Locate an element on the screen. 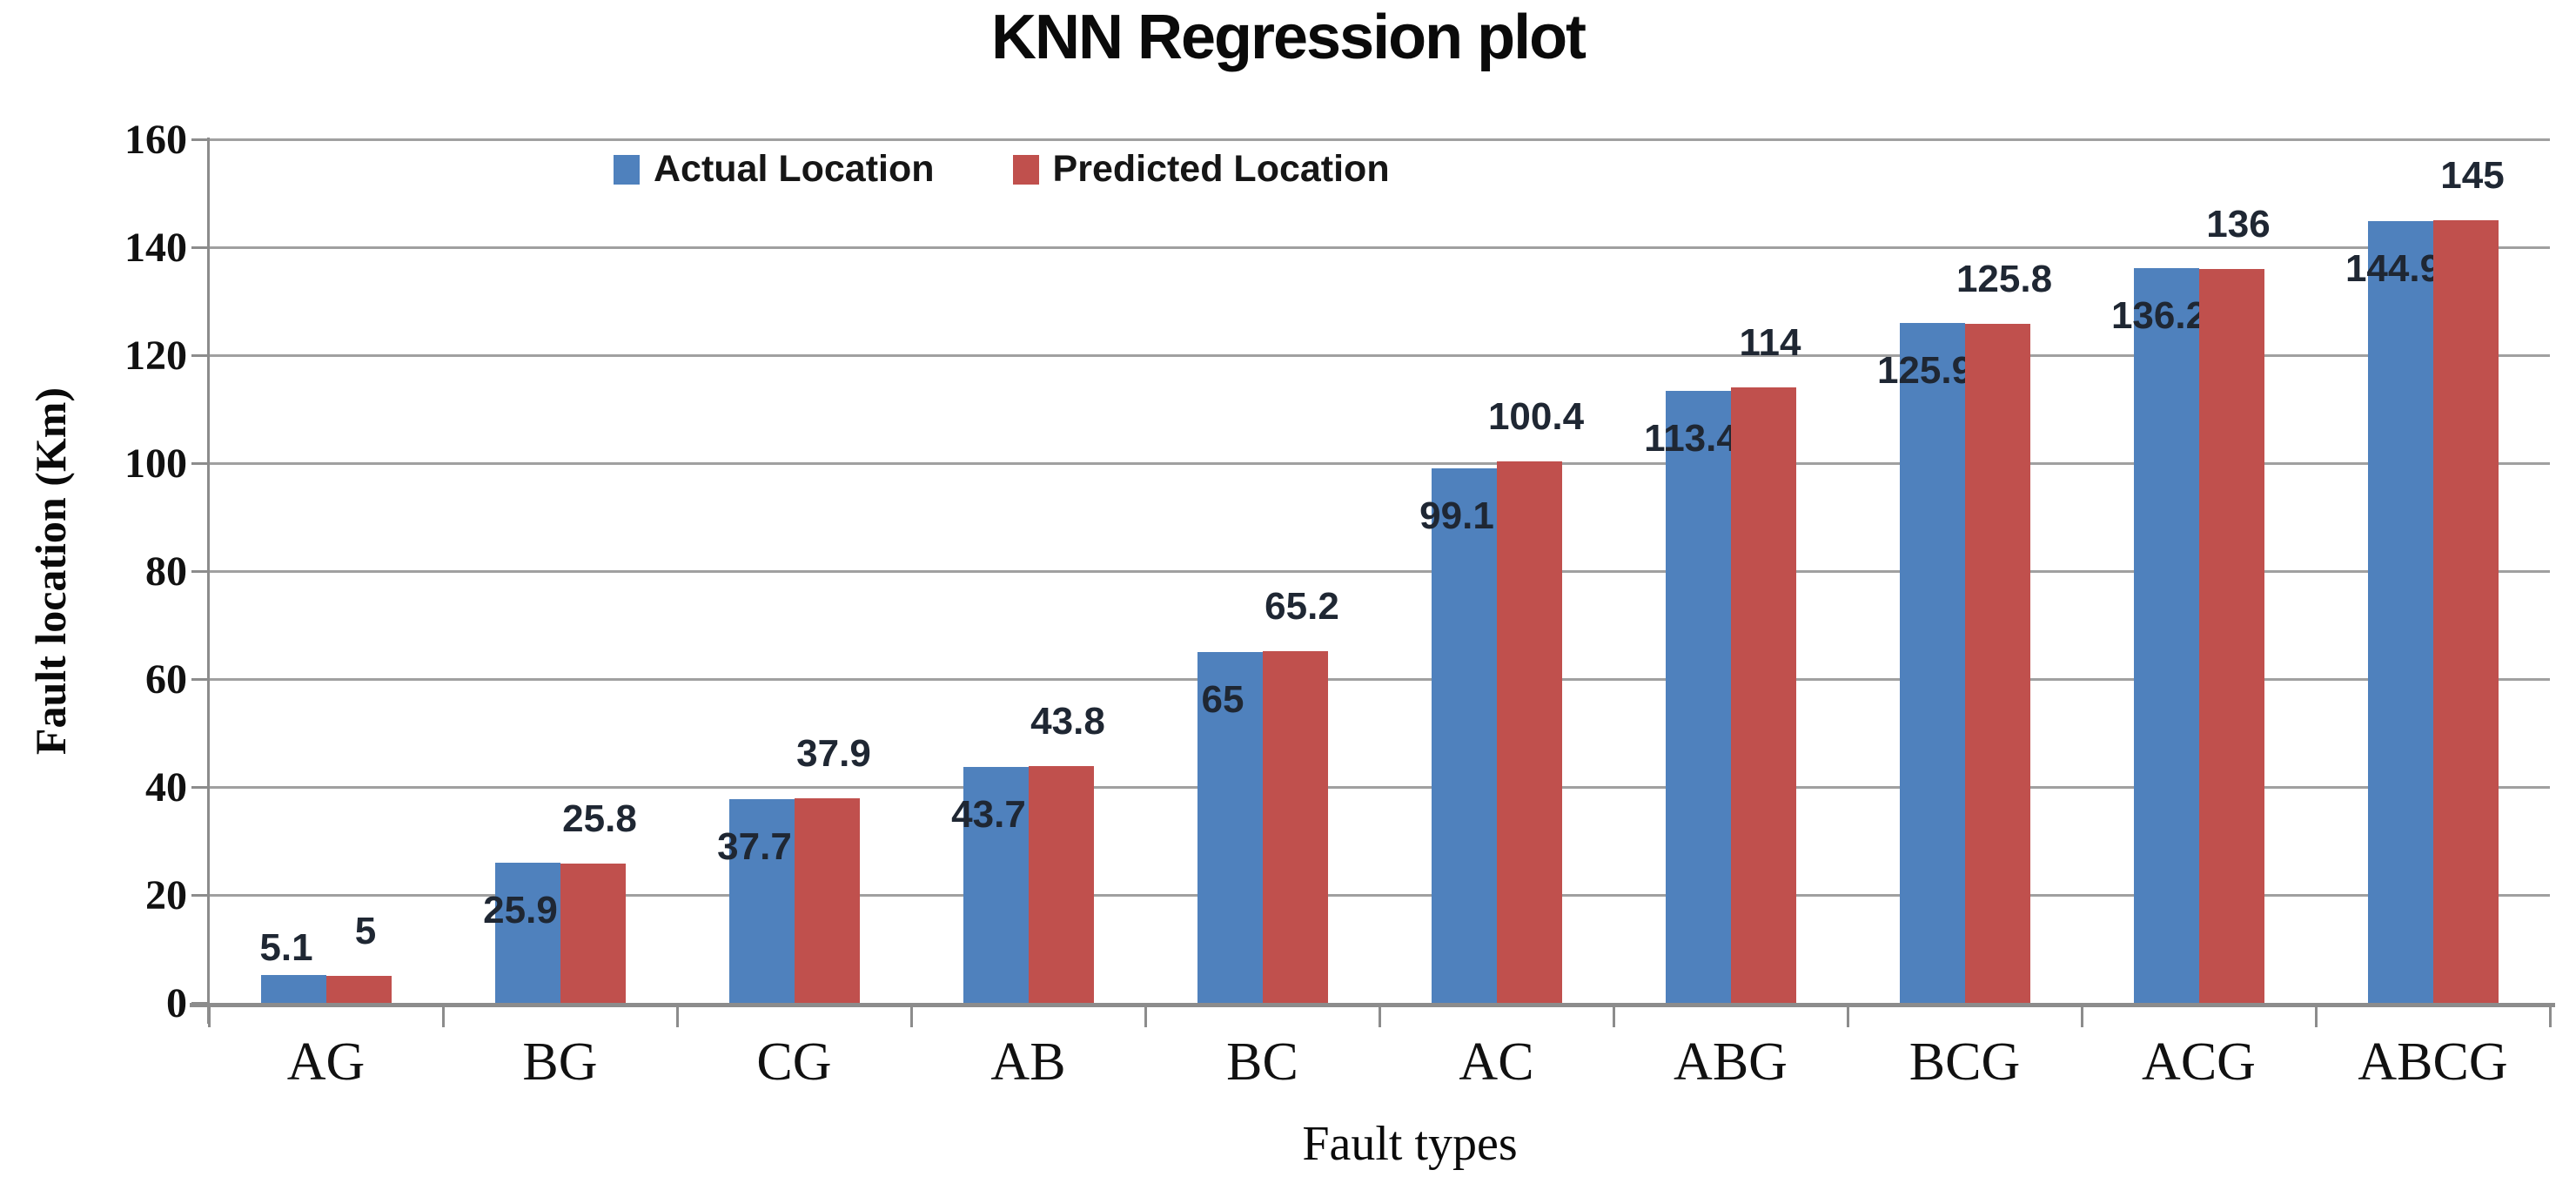 Image resolution: width=2576 pixels, height=1197 pixels. x-tick-label-abg: ABG is located at coordinates (1731, 1062).